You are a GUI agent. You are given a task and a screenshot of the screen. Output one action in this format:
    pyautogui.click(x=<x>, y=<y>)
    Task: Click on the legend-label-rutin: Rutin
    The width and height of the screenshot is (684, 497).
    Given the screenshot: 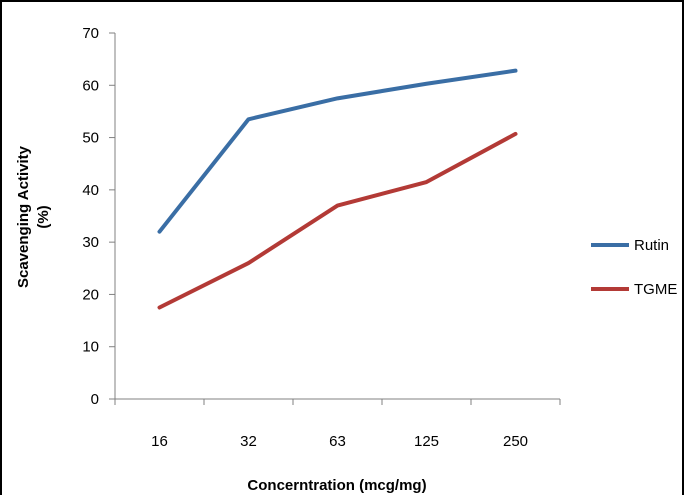 What is the action you would take?
    pyautogui.click(x=651, y=245)
    